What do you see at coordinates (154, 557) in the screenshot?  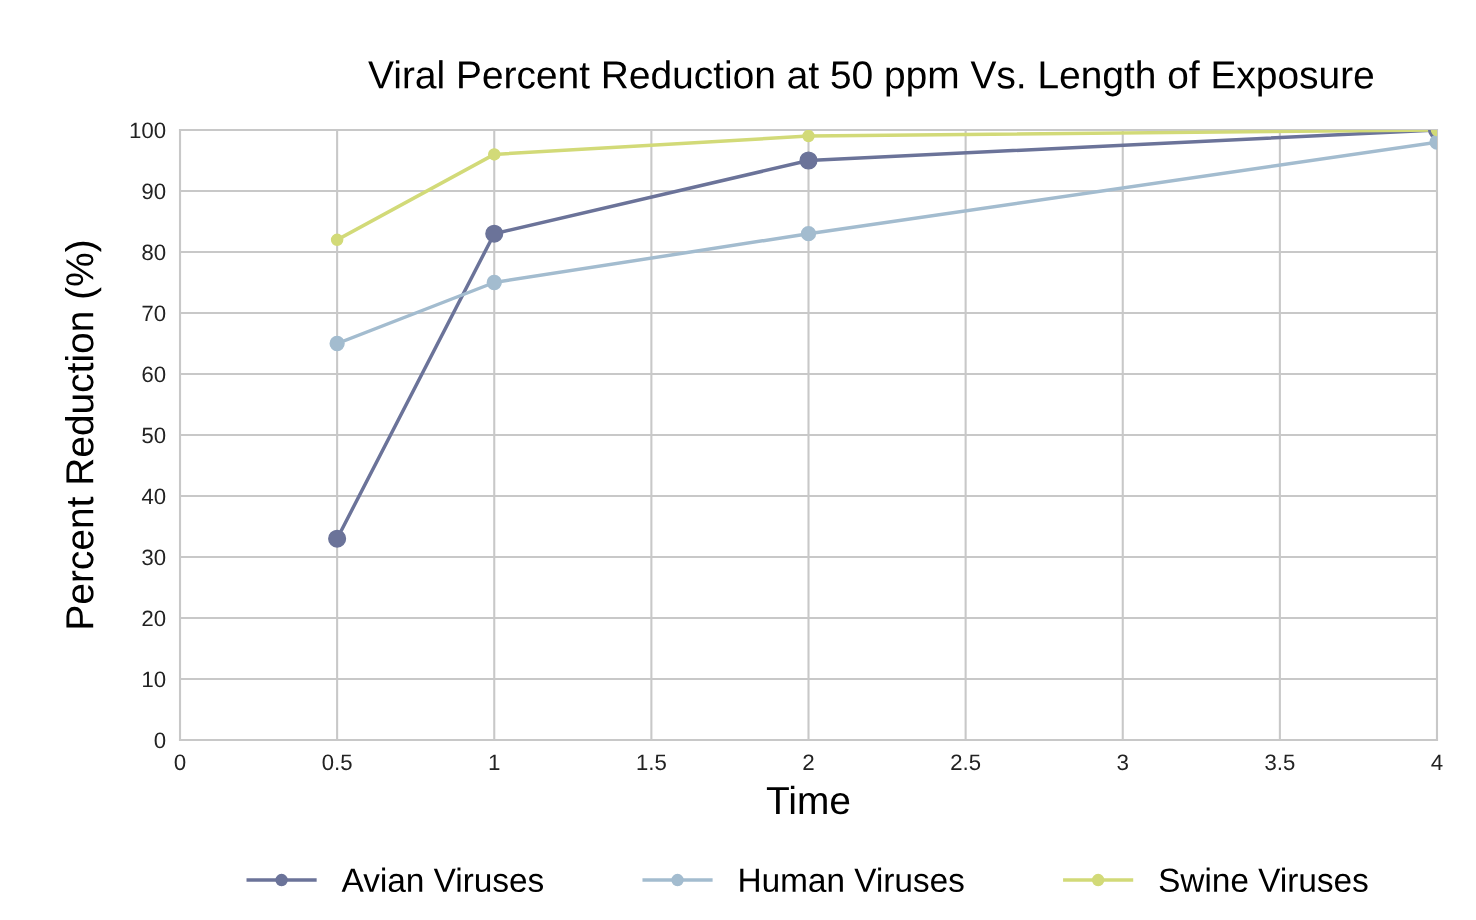 I see `y-tick-label: 30` at bounding box center [154, 557].